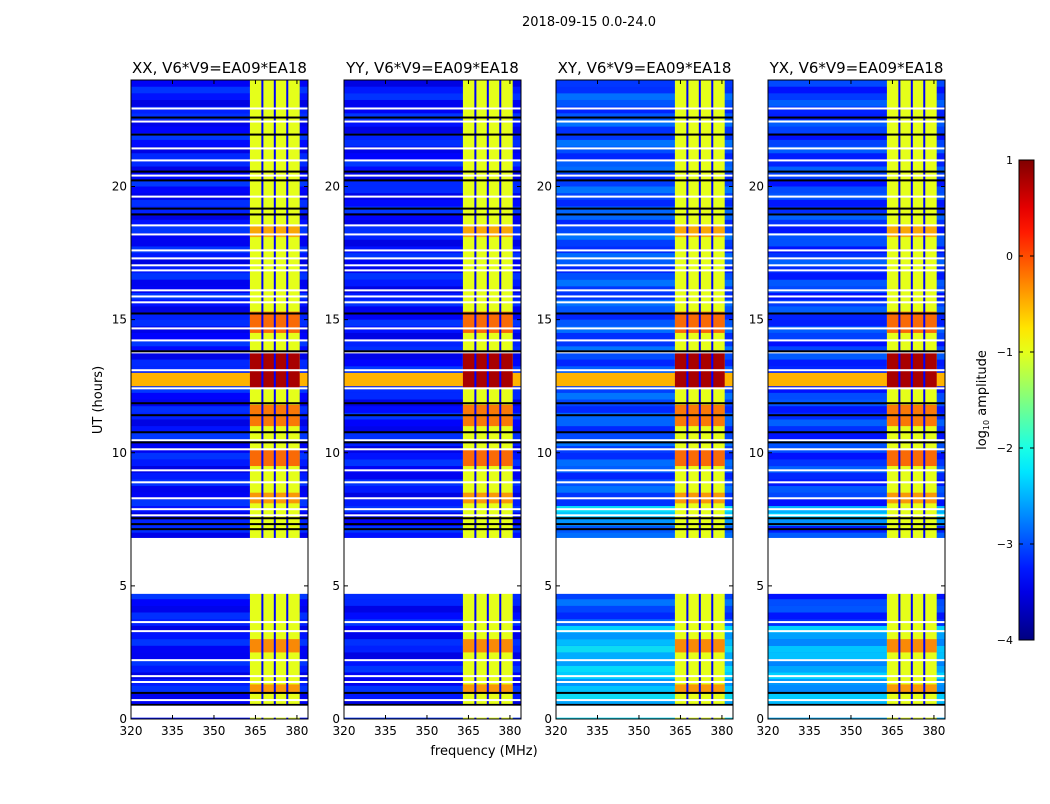 This screenshot has height=804, width=1050. What do you see at coordinates (432, 68) in the screenshot?
I see `panel-title: YY, V6*V9=EA09*EA18` at bounding box center [432, 68].